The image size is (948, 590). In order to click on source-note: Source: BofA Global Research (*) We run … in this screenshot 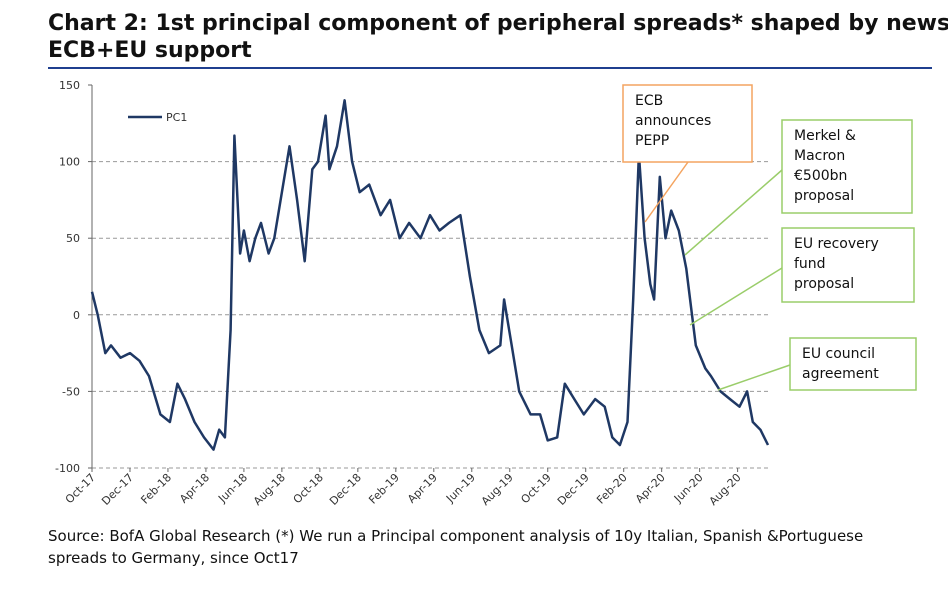, I will do `click(455, 536)`.